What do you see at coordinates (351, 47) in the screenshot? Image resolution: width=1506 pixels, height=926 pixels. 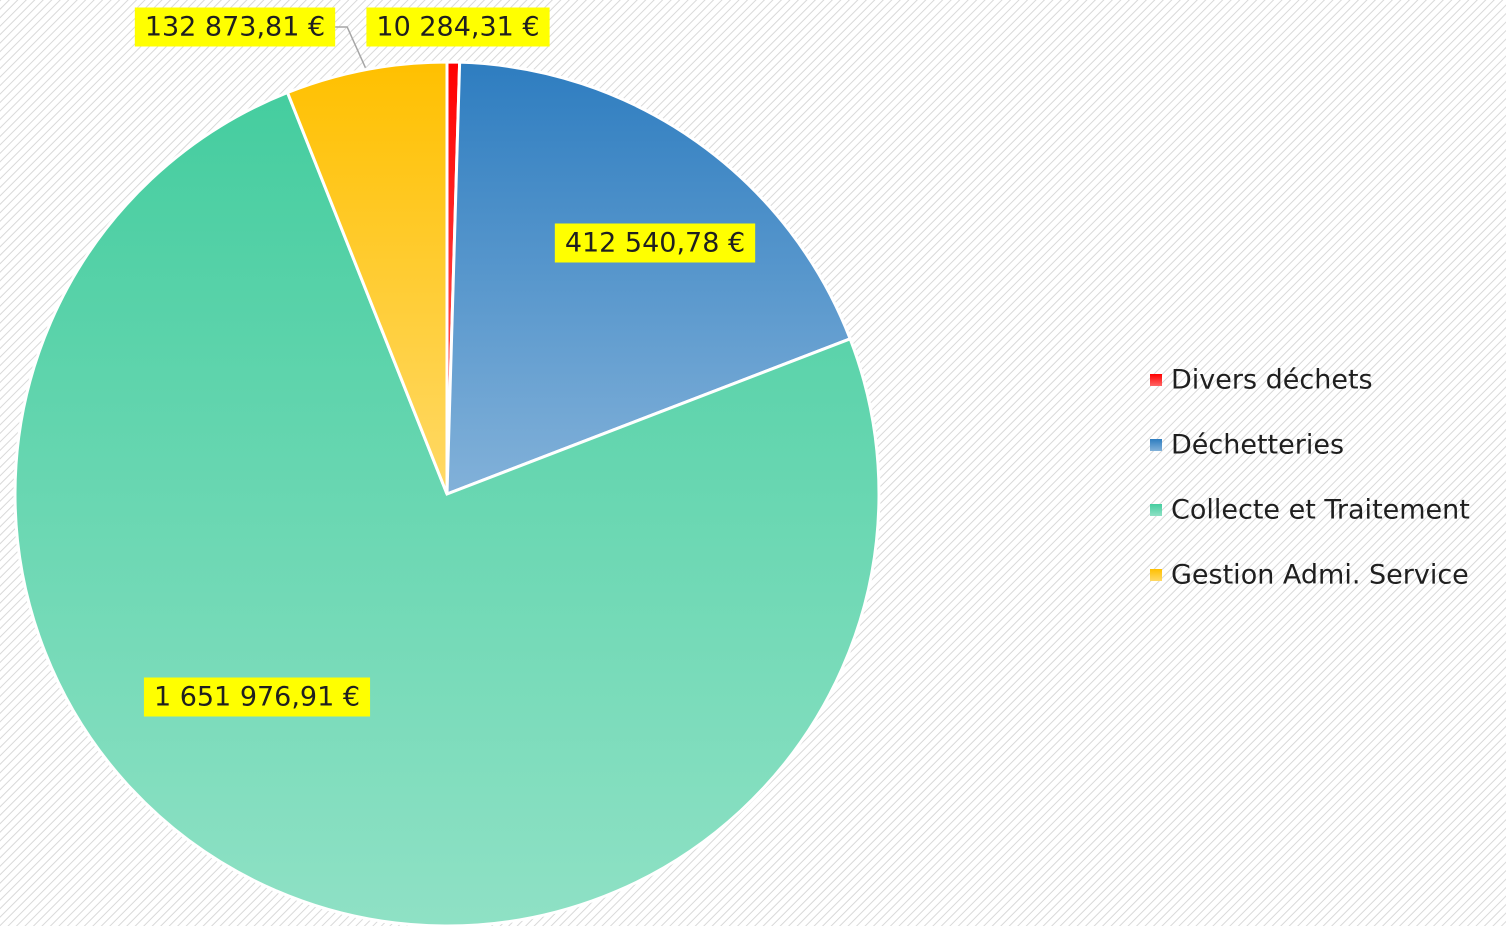 I see `leader-line` at bounding box center [351, 47].